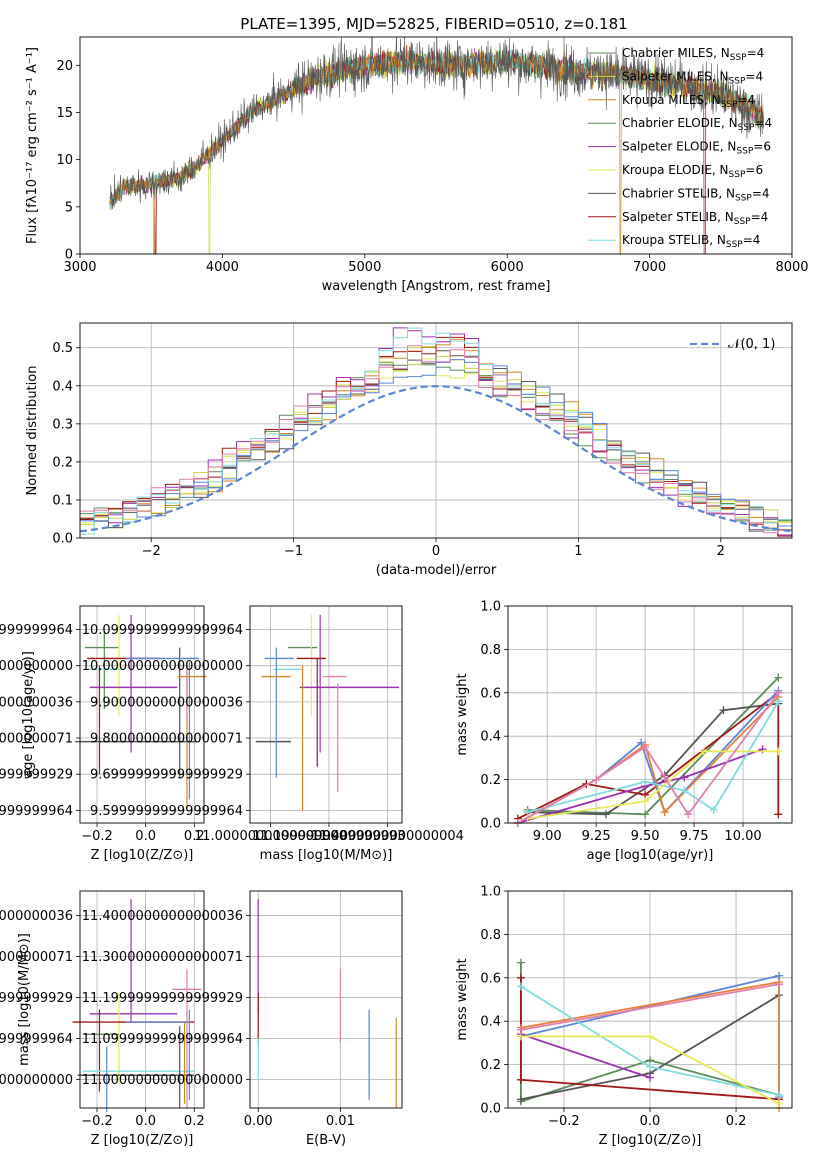  I want to click on y-tick-label: 0, so click(69, 255).